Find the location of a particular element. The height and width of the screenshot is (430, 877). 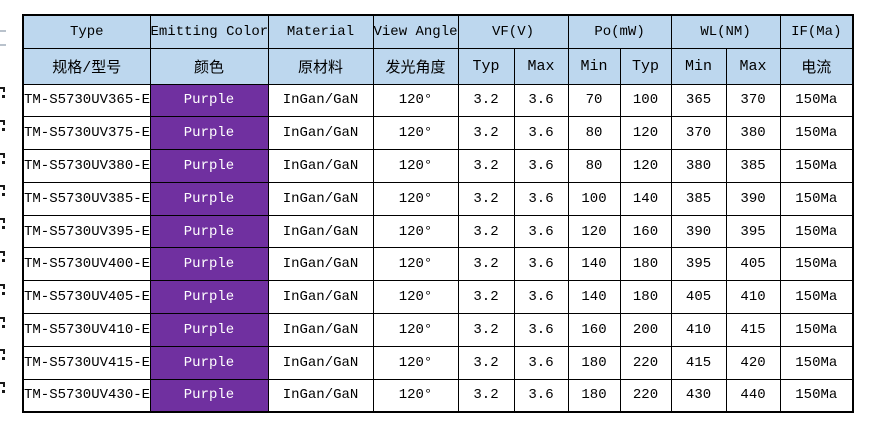

cell-wl-max: 410 is located at coordinates (753, 297).